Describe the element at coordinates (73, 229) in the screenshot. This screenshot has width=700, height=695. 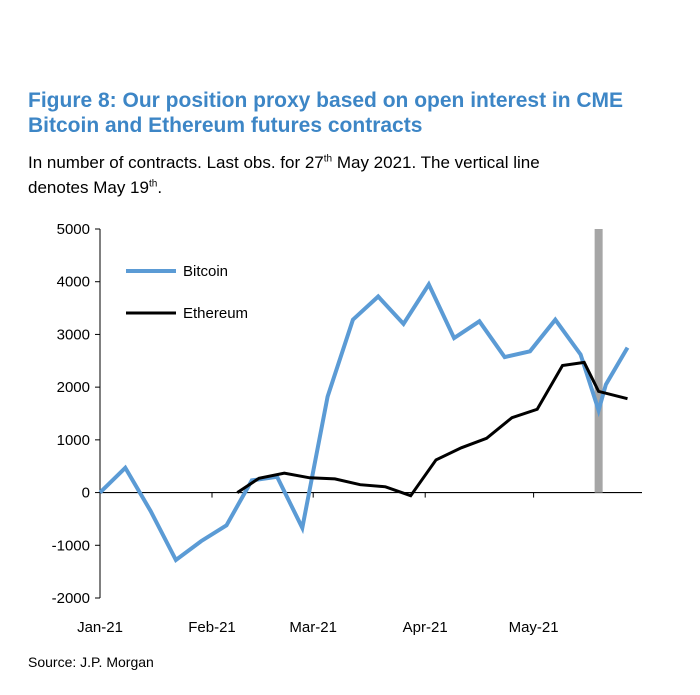
I see `y-tick-label: 5000` at that location.